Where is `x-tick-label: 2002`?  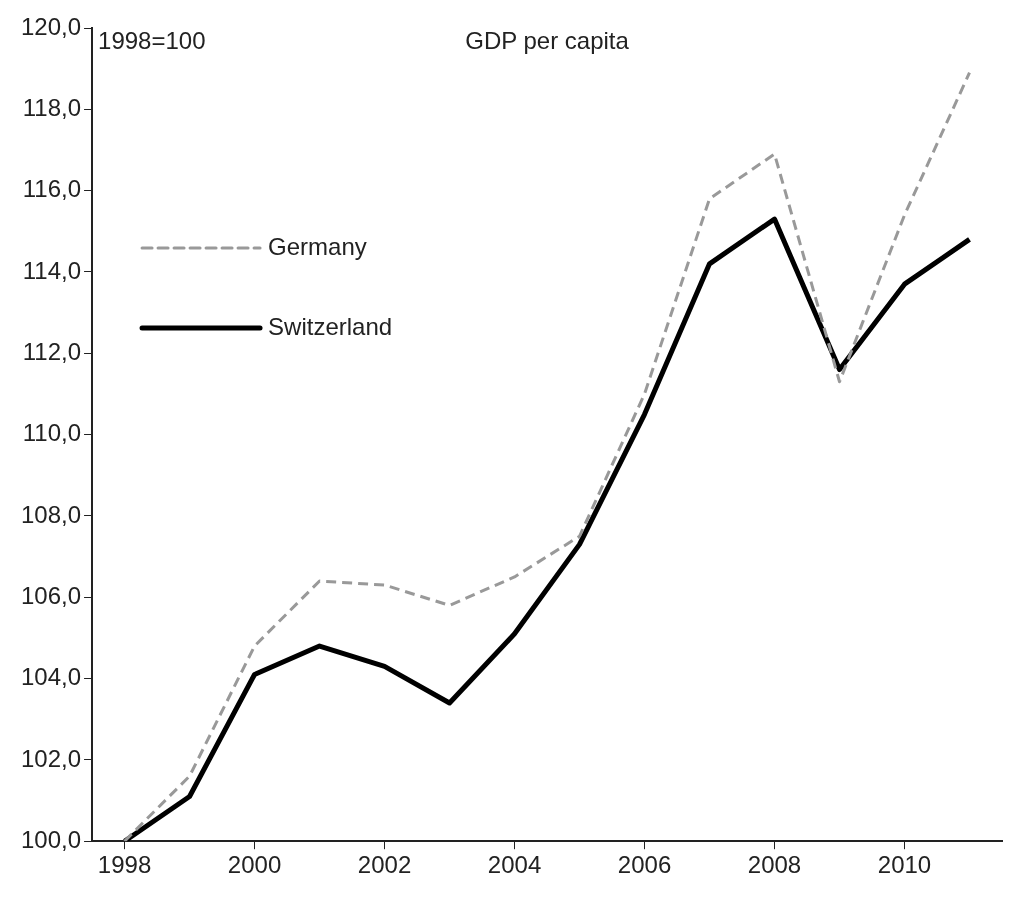 x-tick-label: 2002 is located at coordinates (384, 865).